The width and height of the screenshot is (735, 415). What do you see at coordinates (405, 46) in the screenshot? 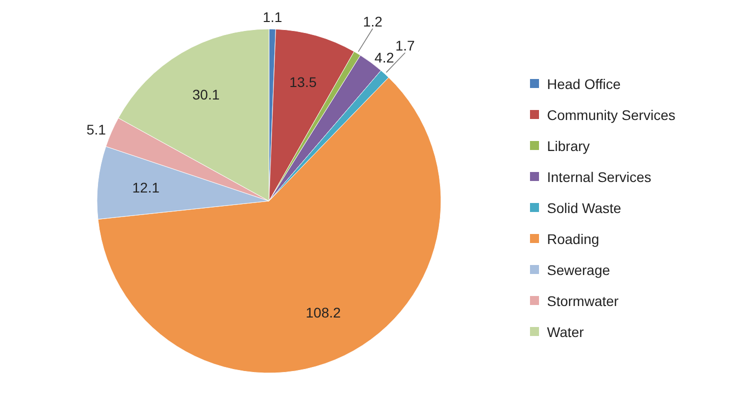
I see `data-label: 1.7` at bounding box center [405, 46].